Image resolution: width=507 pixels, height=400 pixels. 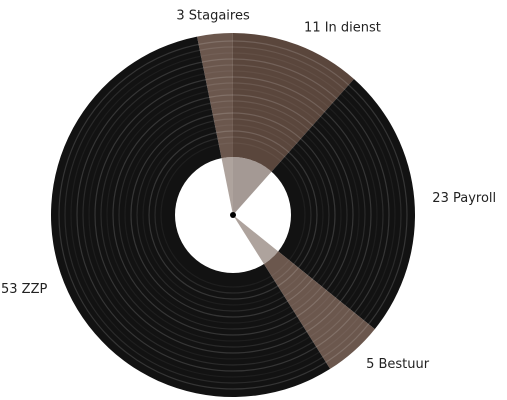 I want to click on slice-label: 11 In dienst, so click(x=342, y=28).